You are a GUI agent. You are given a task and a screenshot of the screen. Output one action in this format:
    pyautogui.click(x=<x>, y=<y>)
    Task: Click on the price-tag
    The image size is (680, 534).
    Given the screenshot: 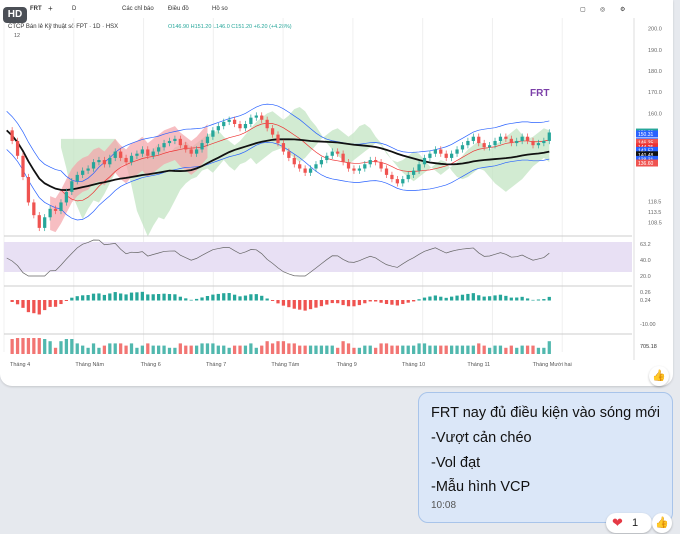 What is the action you would take?
    pyautogui.click(x=647, y=163)
    